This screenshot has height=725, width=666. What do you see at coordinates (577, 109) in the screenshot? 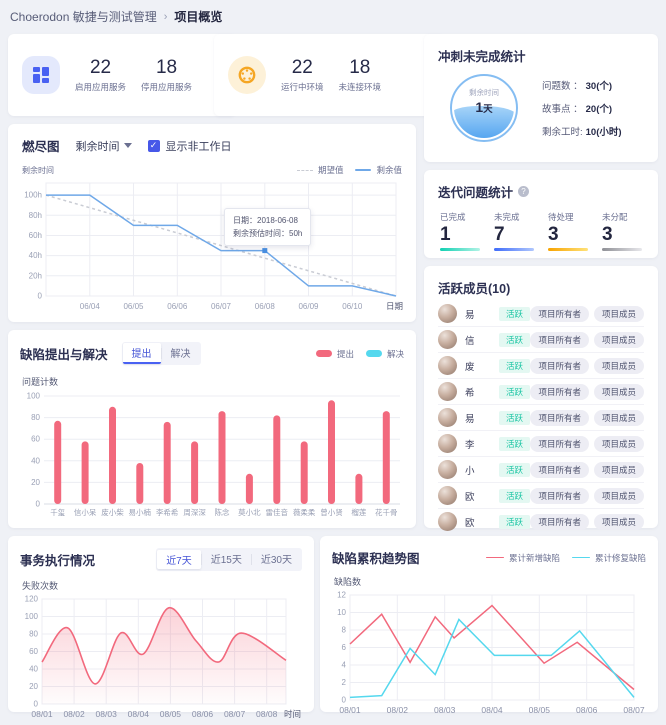
I see `sprint-stat-story-points: 故事点 ： 20(个)` at bounding box center [577, 109].